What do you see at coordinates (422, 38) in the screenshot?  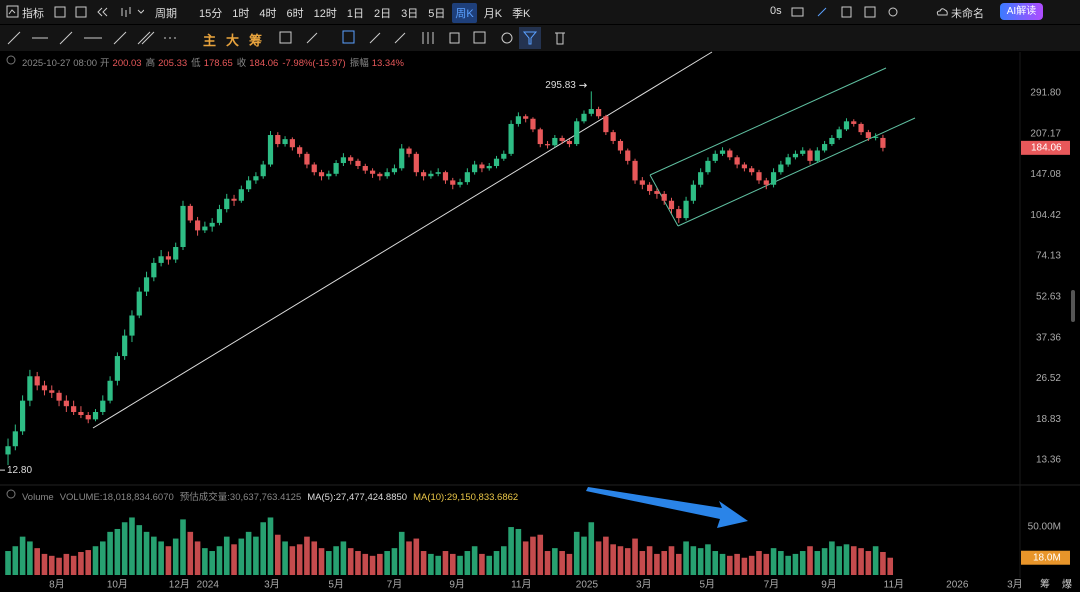 I see `more-tools` at bounding box center [422, 38].